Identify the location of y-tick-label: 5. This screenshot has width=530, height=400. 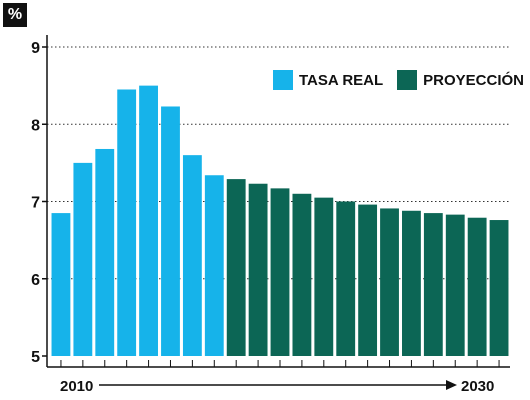
(35, 357).